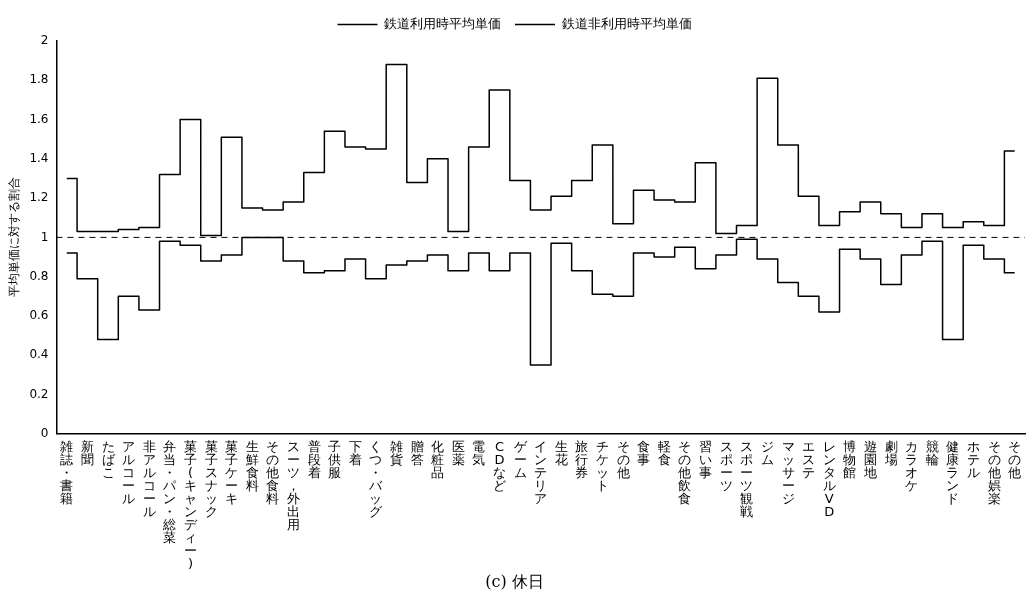 The image size is (1029, 594). I want to click on x-tick-label: たばこ, so click(108, 459).